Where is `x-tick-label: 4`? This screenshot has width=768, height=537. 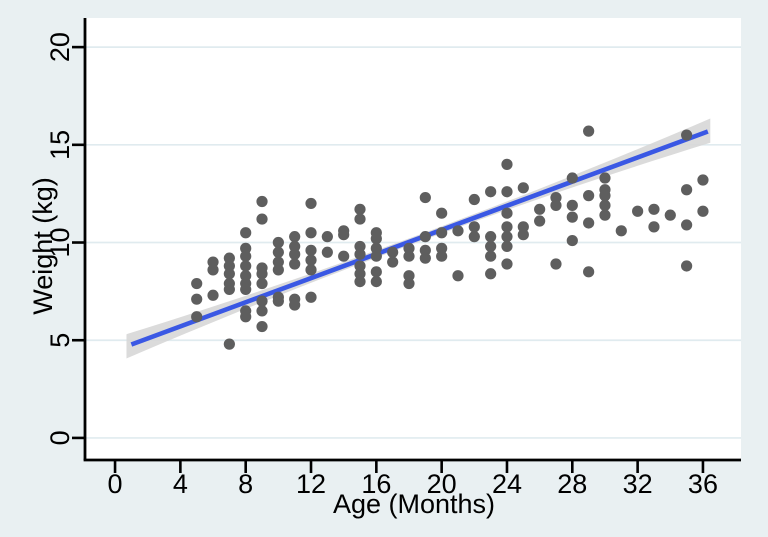
x-tick-label: 4 is located at coordinates (180, 484).